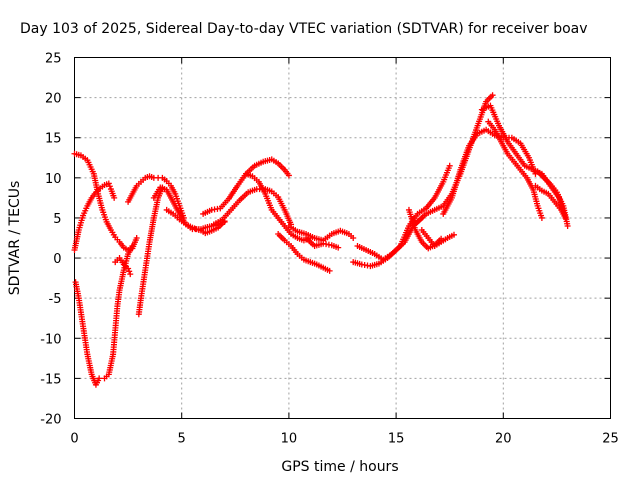  Describe the element at coordinates (396, 439) in the screenshot. I see `x-tick-label: 15` at that location.